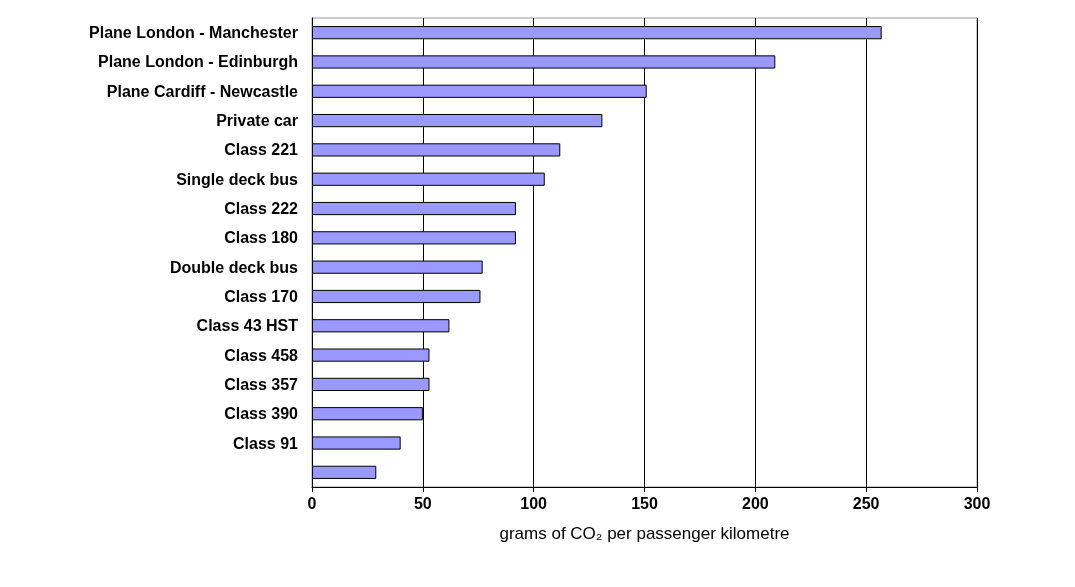 This screenshot has height=587, width=1075. Describe the element at coordinates (866, 503) in the screenshot. I see `x-tick-label: 250` at that location.